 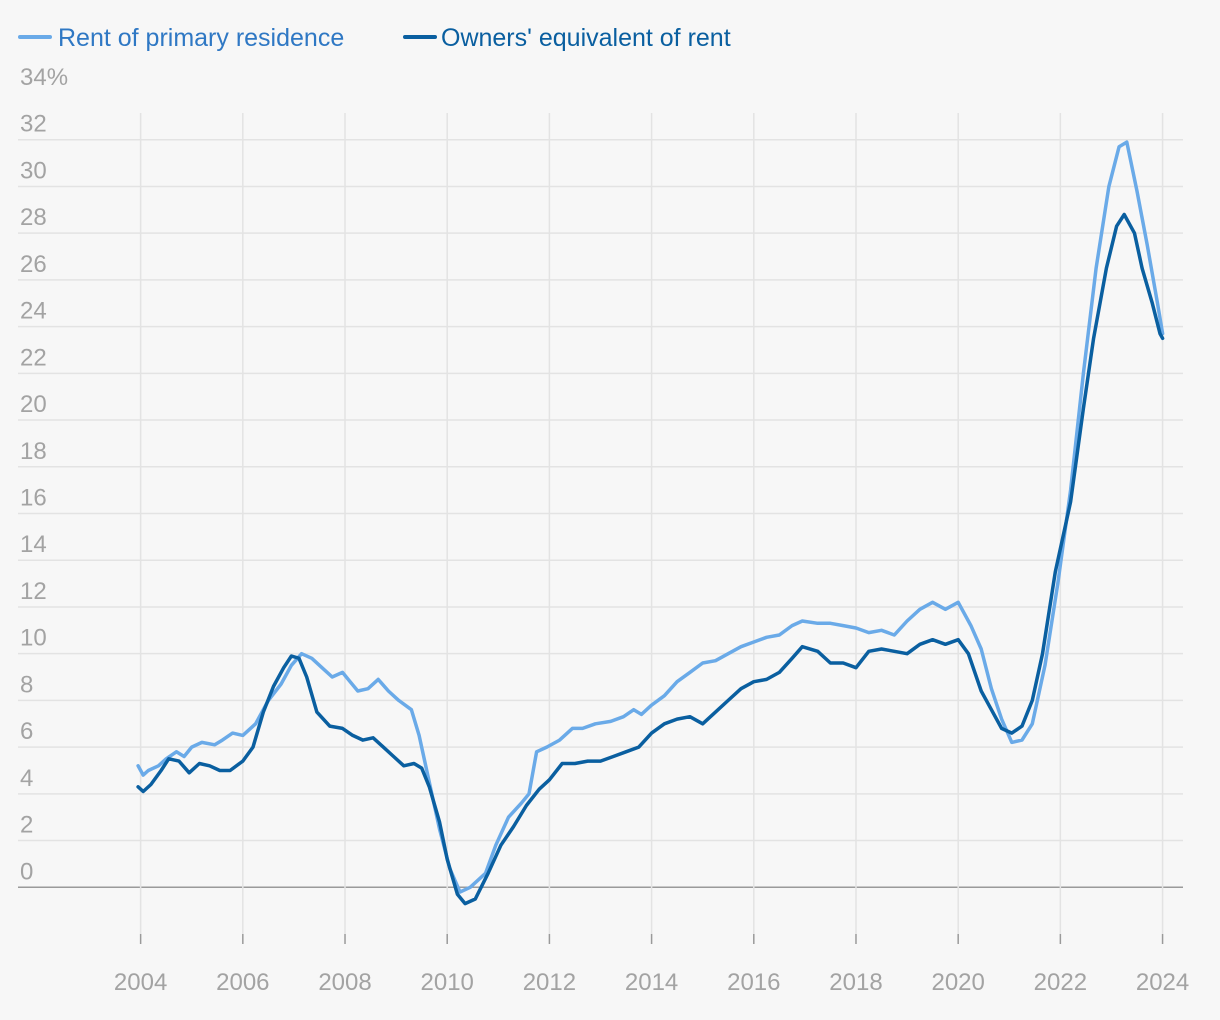 What do you see at coordinates (33, 124) in the screenshot?
I see `y-tick-label-32: 32` at bounding box center [33, 124].